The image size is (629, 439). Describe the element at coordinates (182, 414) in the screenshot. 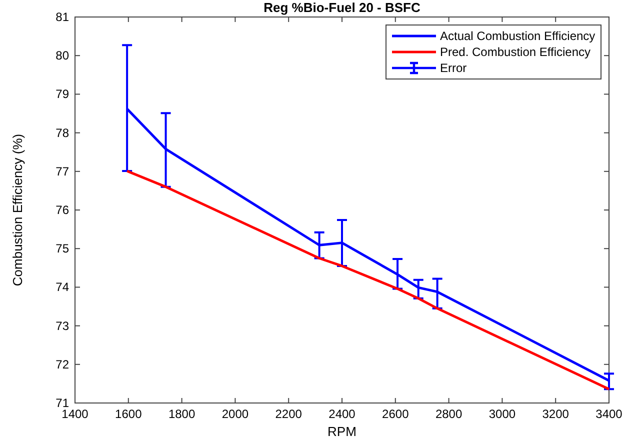

I see `x-tick-label: 1800` at that location.